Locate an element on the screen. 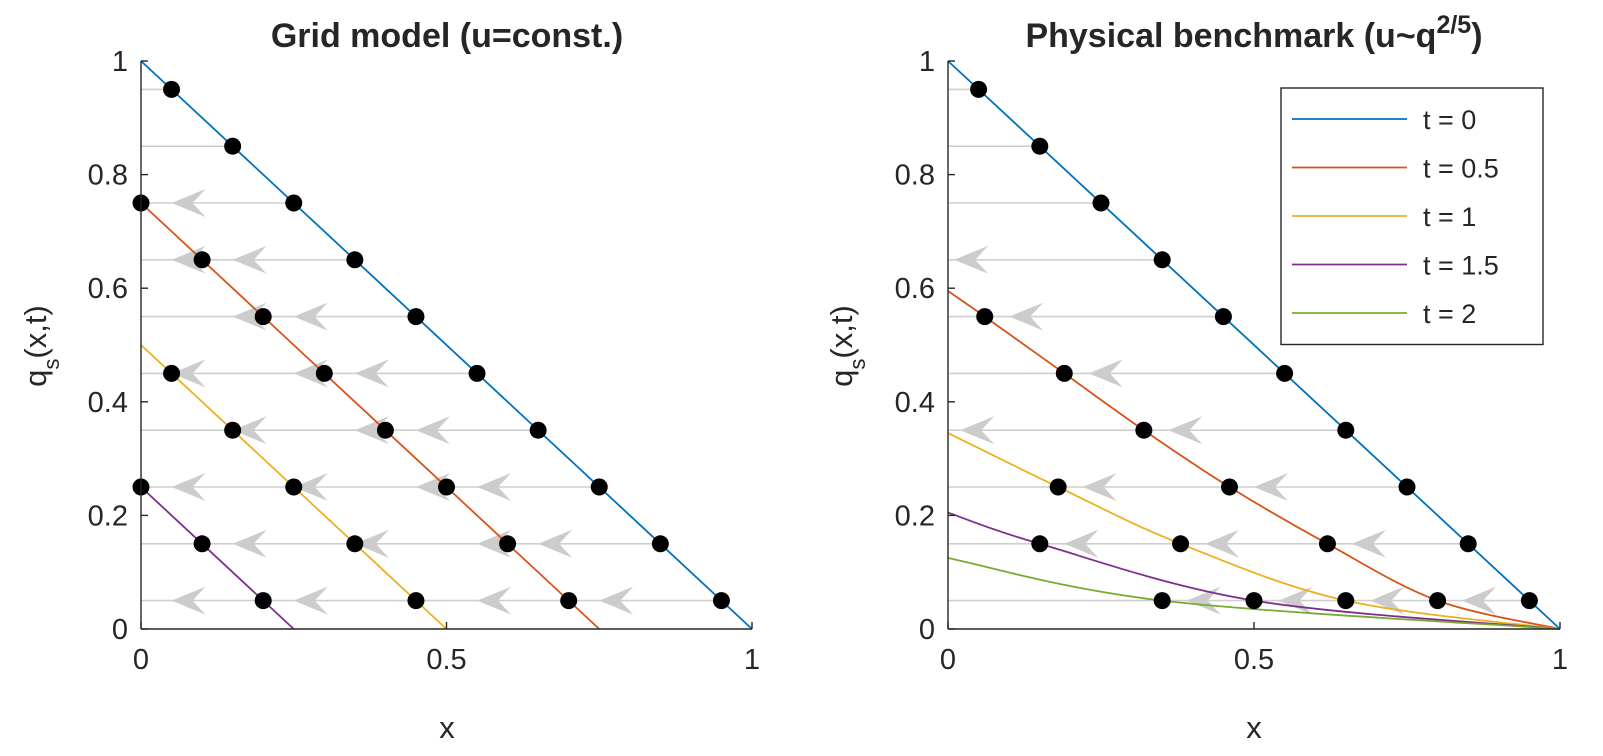 Image resolution: width=1603 pixels, height=756 pixels. physical-benchmark-y-tick-label-1: 0.2 is located at coordinates (915, 516).